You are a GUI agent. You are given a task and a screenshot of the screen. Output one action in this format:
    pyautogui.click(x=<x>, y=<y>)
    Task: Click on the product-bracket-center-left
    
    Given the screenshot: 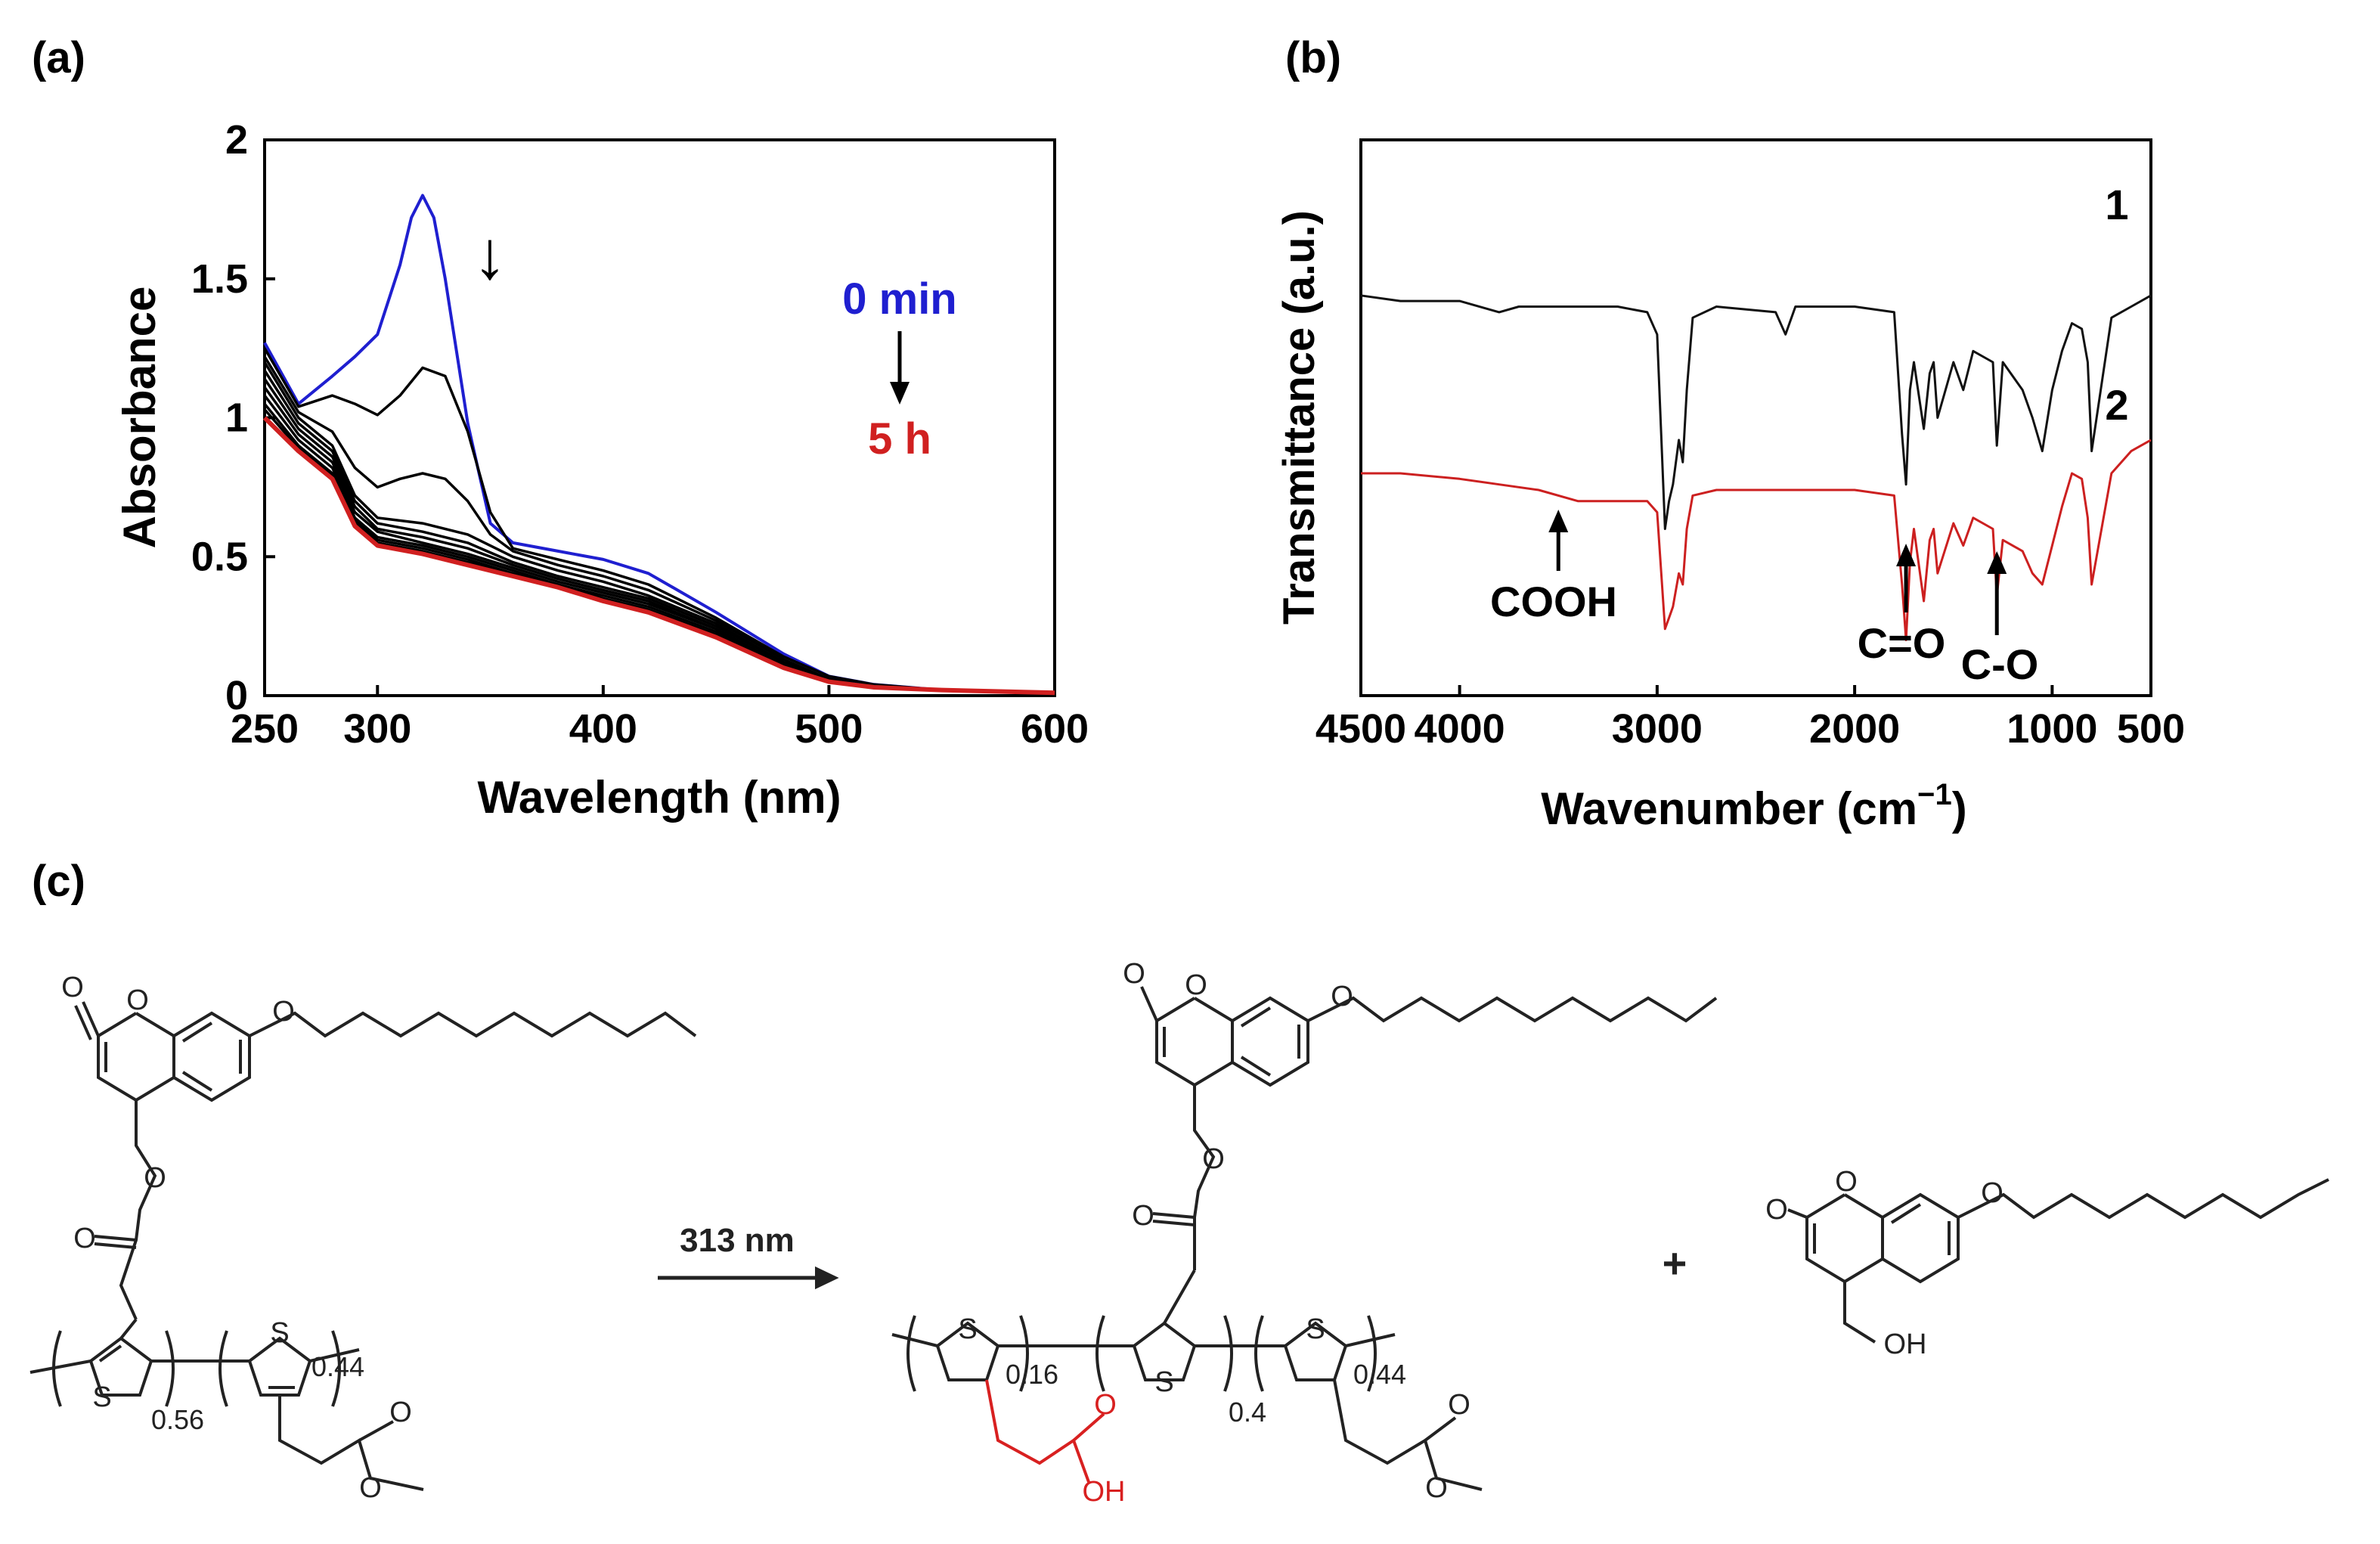 What is the action you would take?
    pyautogui.click(x=1100, y=1353)
    